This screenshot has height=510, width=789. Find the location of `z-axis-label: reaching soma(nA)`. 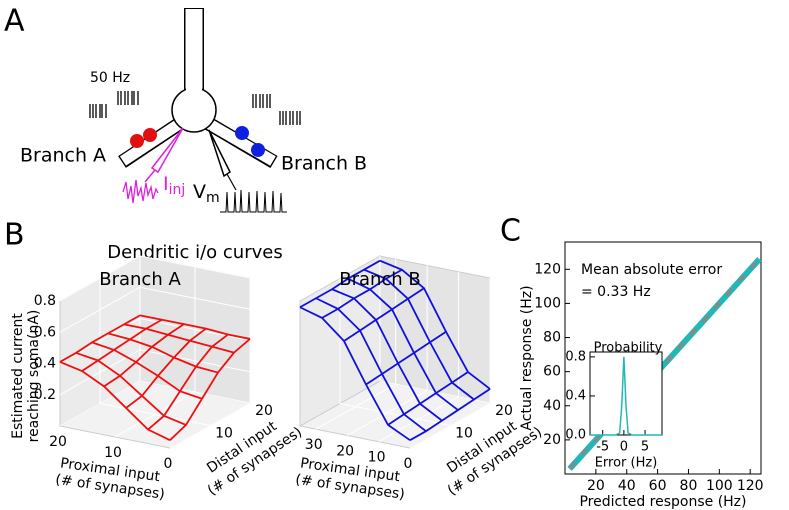

z-axis-label: reaching soma(nA) is located at coordinates (34, 376).